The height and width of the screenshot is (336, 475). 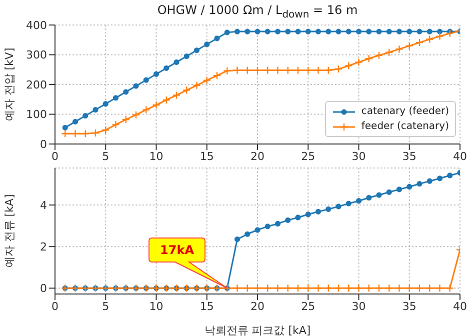 What do you see at coordinates (405, 112) in the screenshot?
I see `legend-label: catenary (feeder)` at bounding box center [405, 112].